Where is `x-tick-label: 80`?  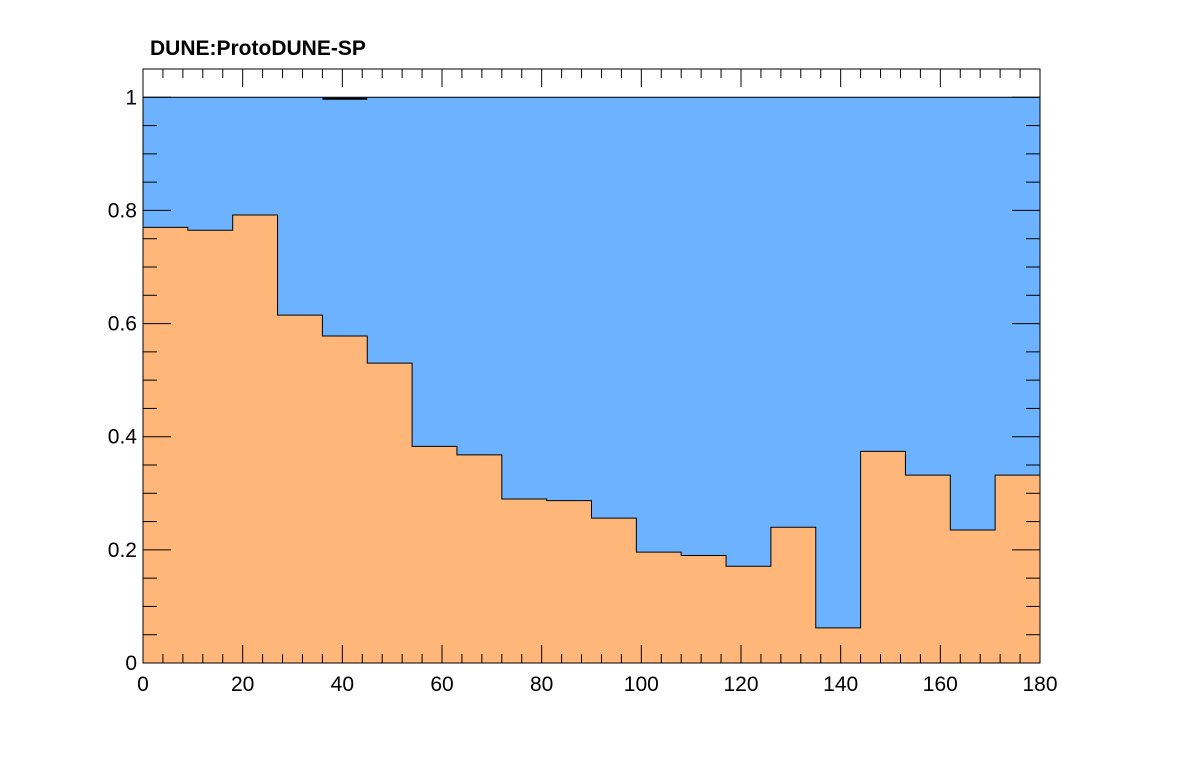
x-tick-label: 80 is located at coordinates (541, 684).